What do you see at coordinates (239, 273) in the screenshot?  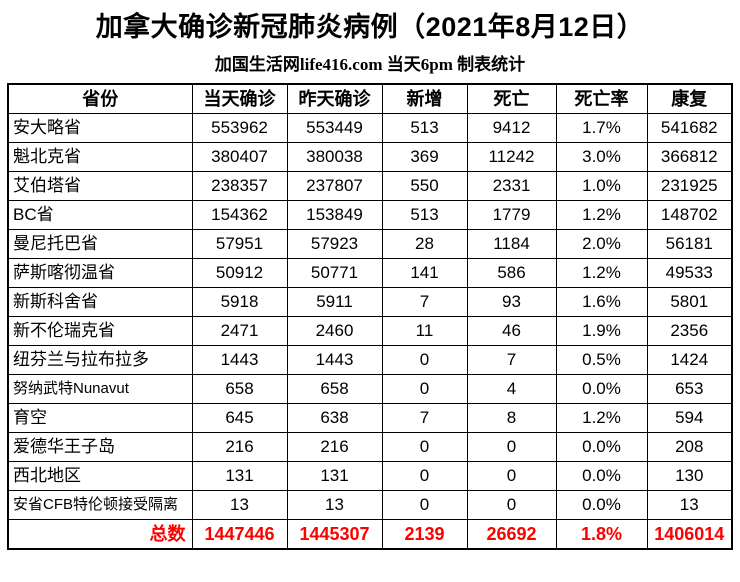 I see `cell-value: 50912` at bounding box center [239, 273].